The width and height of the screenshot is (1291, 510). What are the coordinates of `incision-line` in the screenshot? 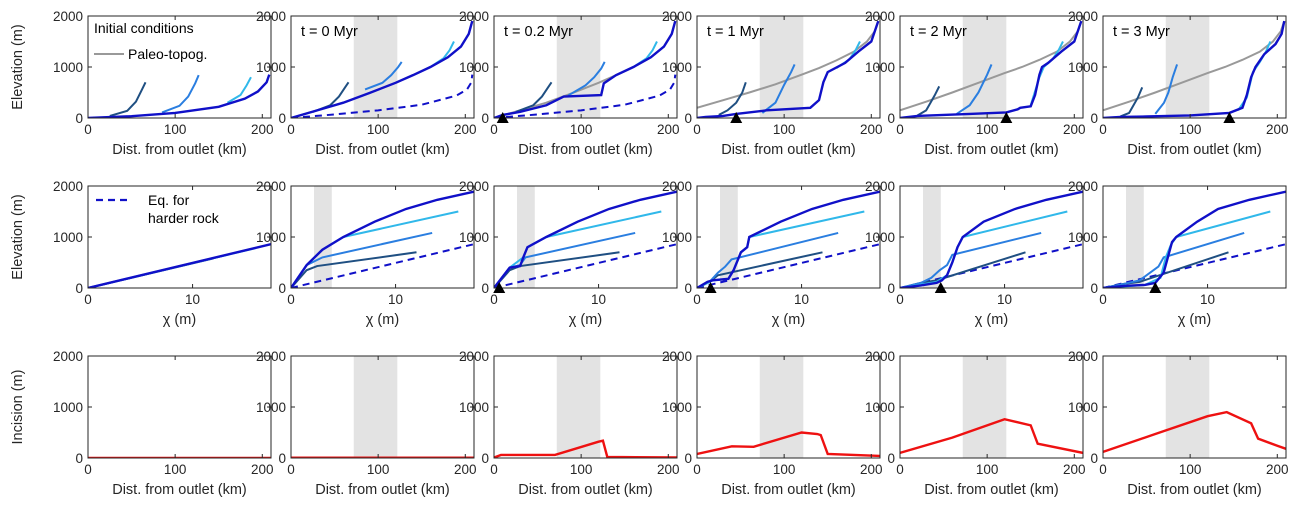 It's located at (788, 444).